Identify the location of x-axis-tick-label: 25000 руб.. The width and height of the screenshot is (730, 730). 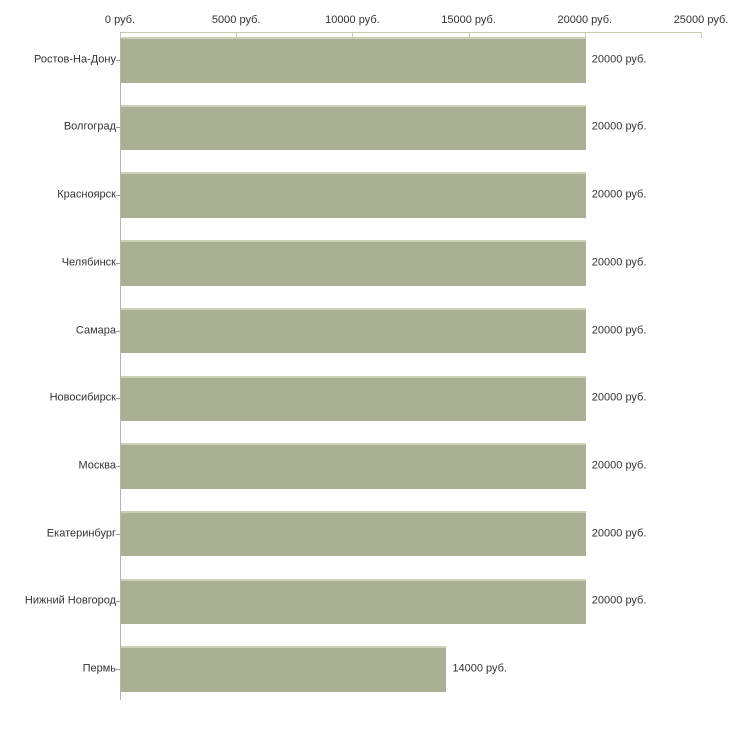
(701, 20).